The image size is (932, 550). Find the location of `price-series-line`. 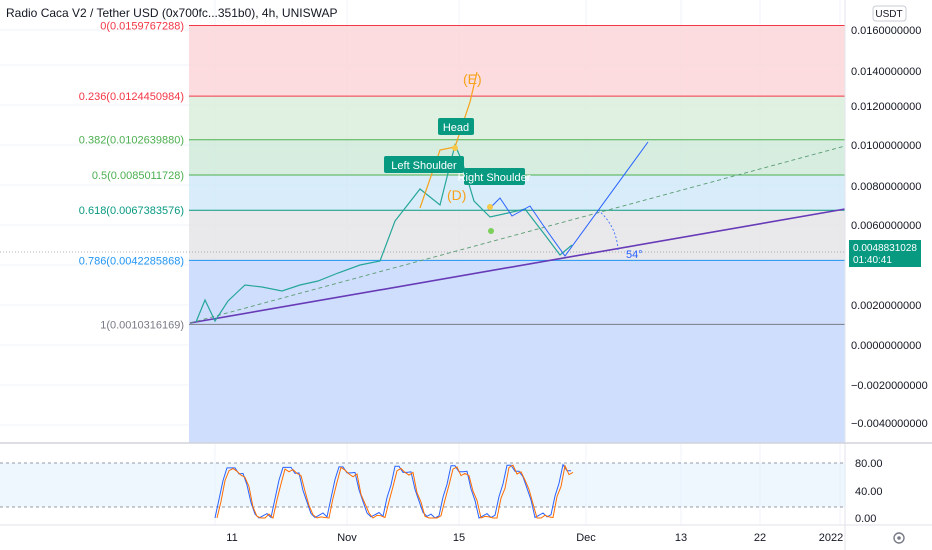

price-series-line is located at coordinates (384, 233).